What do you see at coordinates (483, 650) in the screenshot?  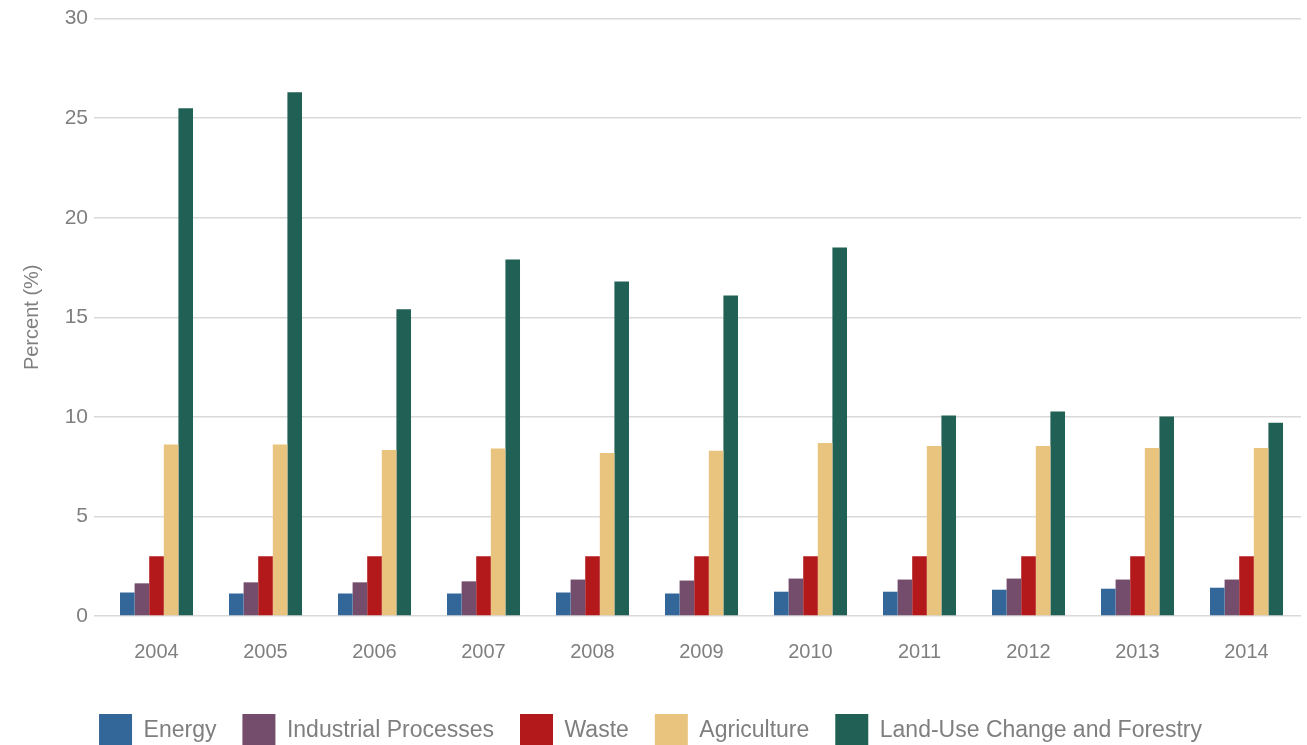 I see `x-tick-label: 2007` at bounding box center [483, 650].